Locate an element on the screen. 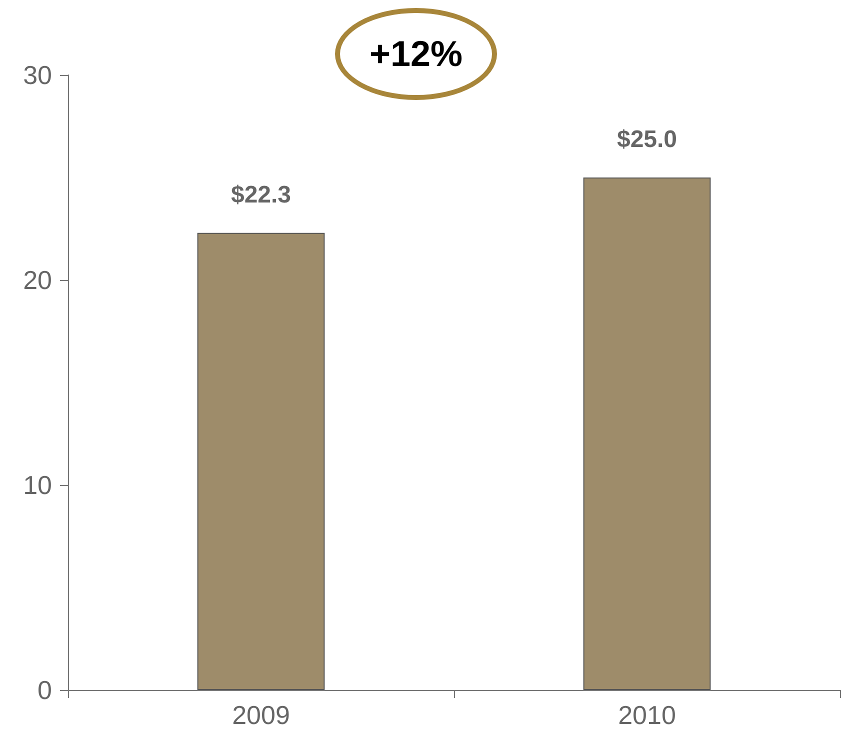  x-tick-label: 2009 is located at coordinates (261, 715).